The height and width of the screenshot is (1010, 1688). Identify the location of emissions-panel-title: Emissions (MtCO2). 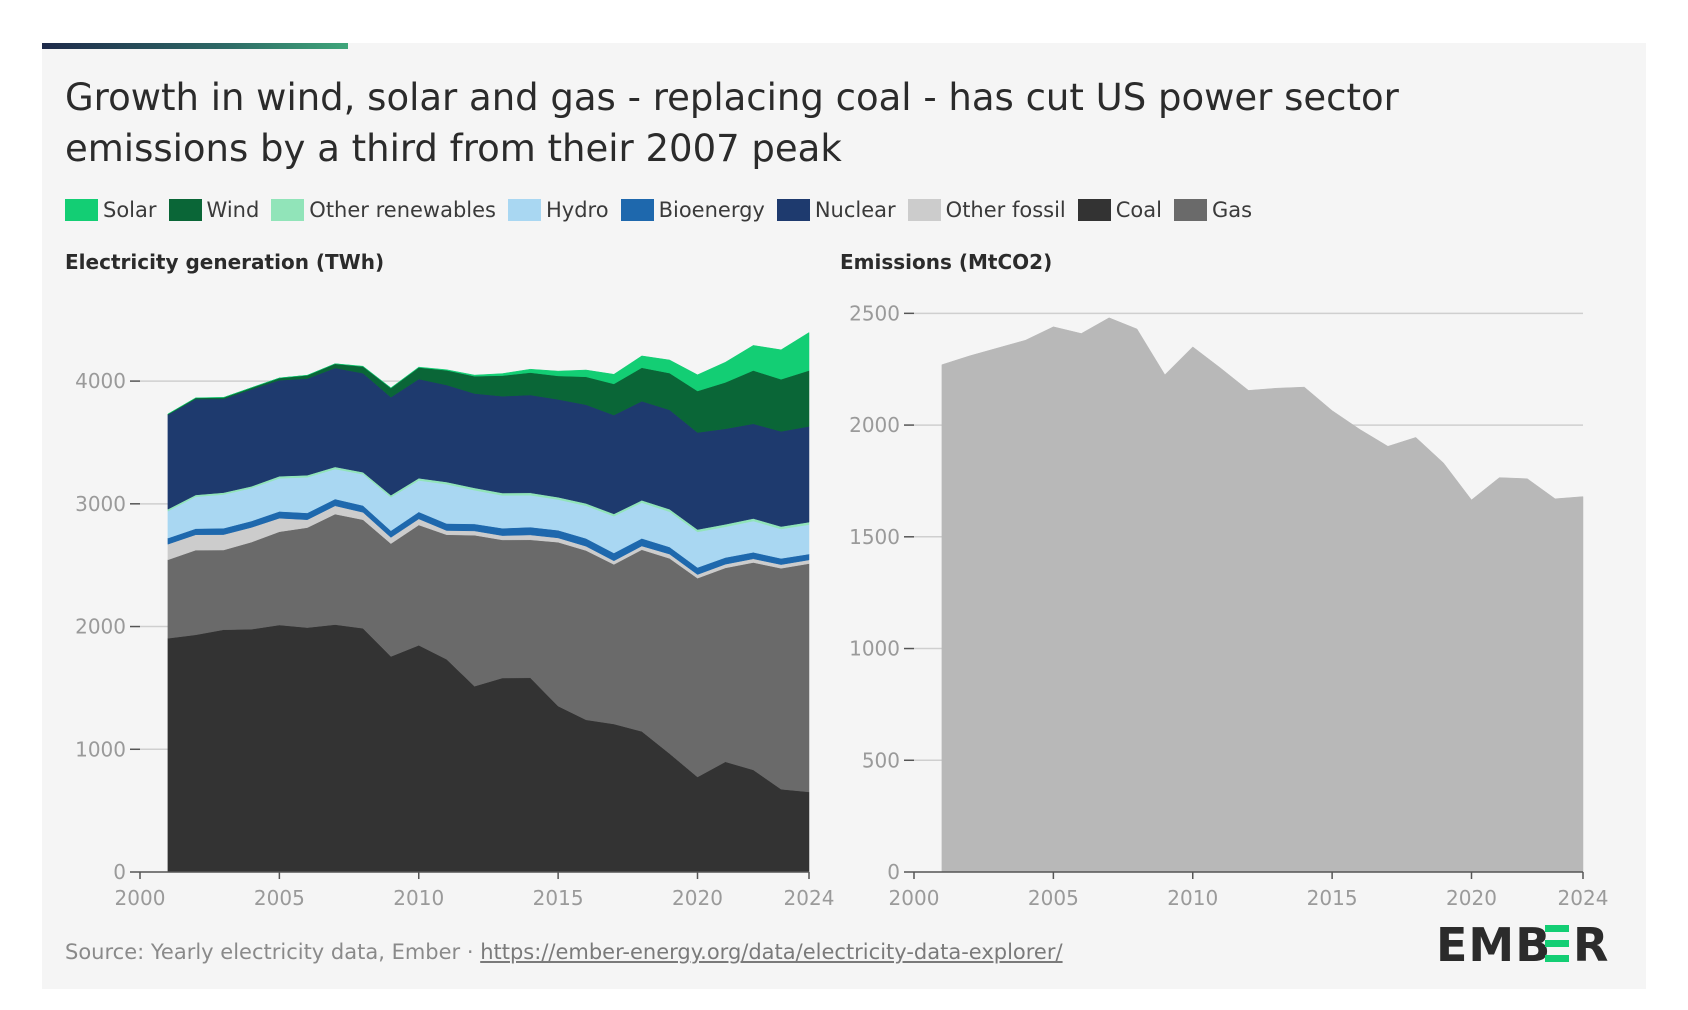
(946, 262).